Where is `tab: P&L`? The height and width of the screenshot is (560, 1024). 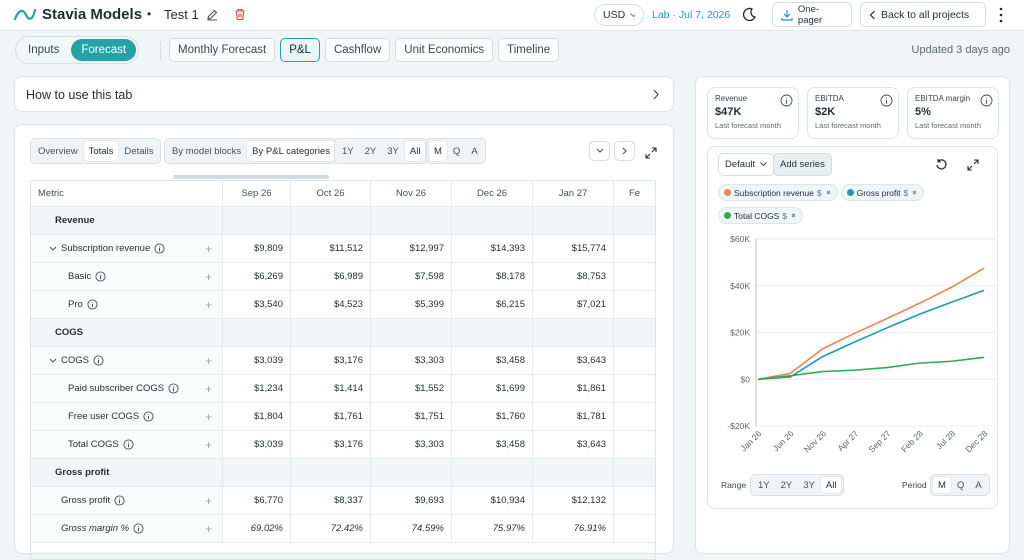
tab: P&L is located at coordinates (300, 50).